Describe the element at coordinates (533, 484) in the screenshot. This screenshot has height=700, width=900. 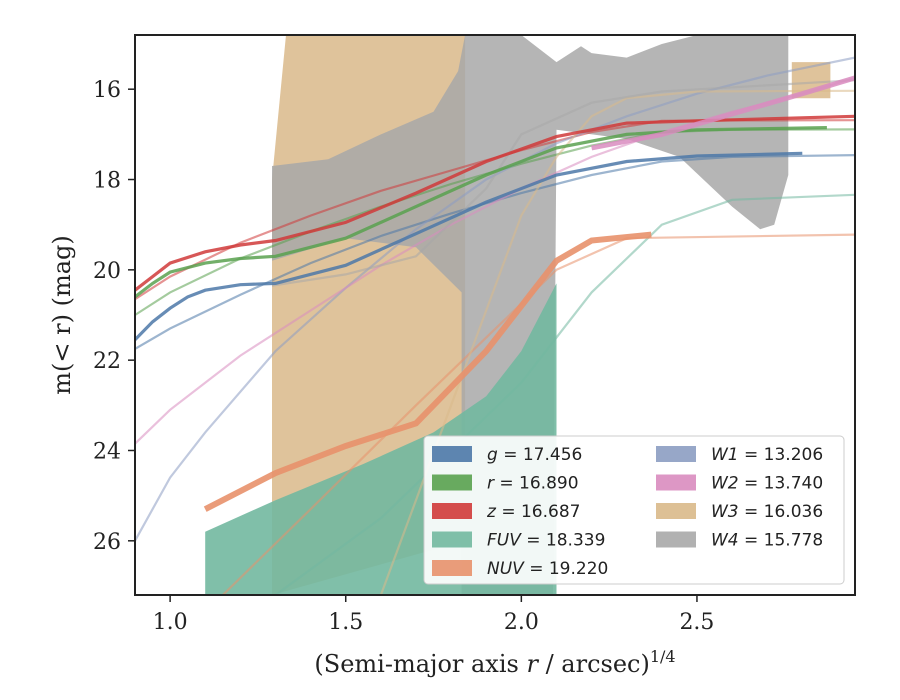
I see `legend-label-r: r = 16.890` at that location.